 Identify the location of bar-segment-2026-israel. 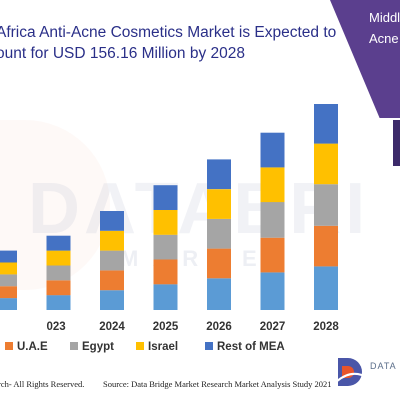
(219, 204).